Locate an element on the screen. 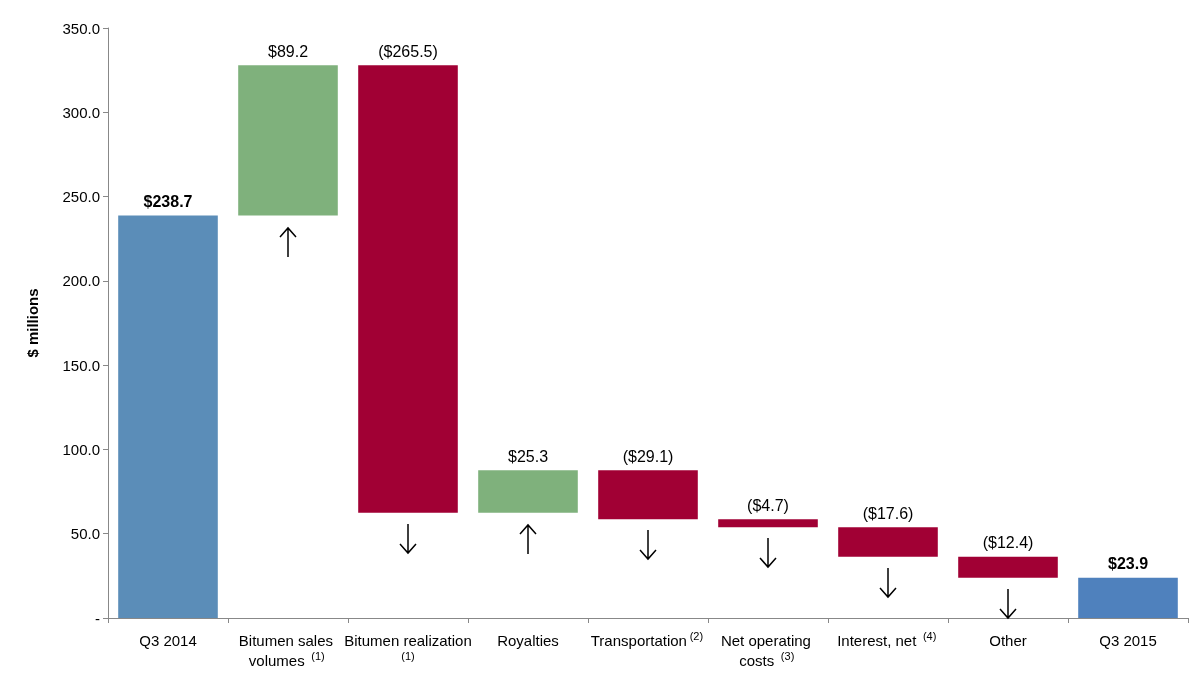  data-label: ($12.4) is located at coordinates (1008, 543).